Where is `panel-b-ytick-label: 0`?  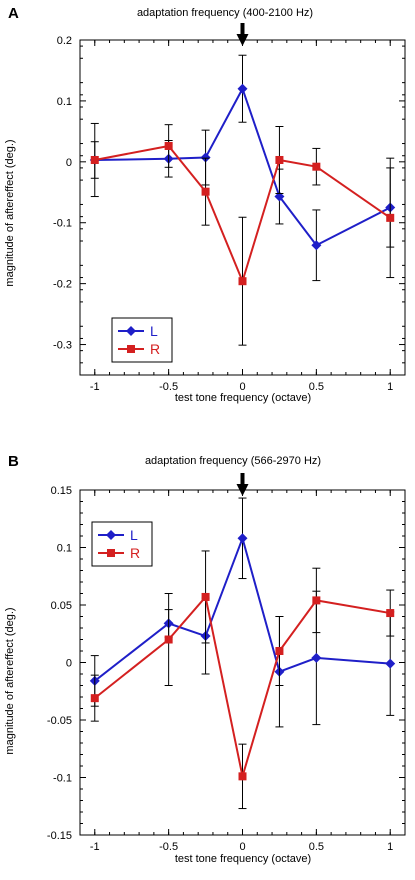 panel-b-ytick-label: 0 is located at coordinates (69, 664).